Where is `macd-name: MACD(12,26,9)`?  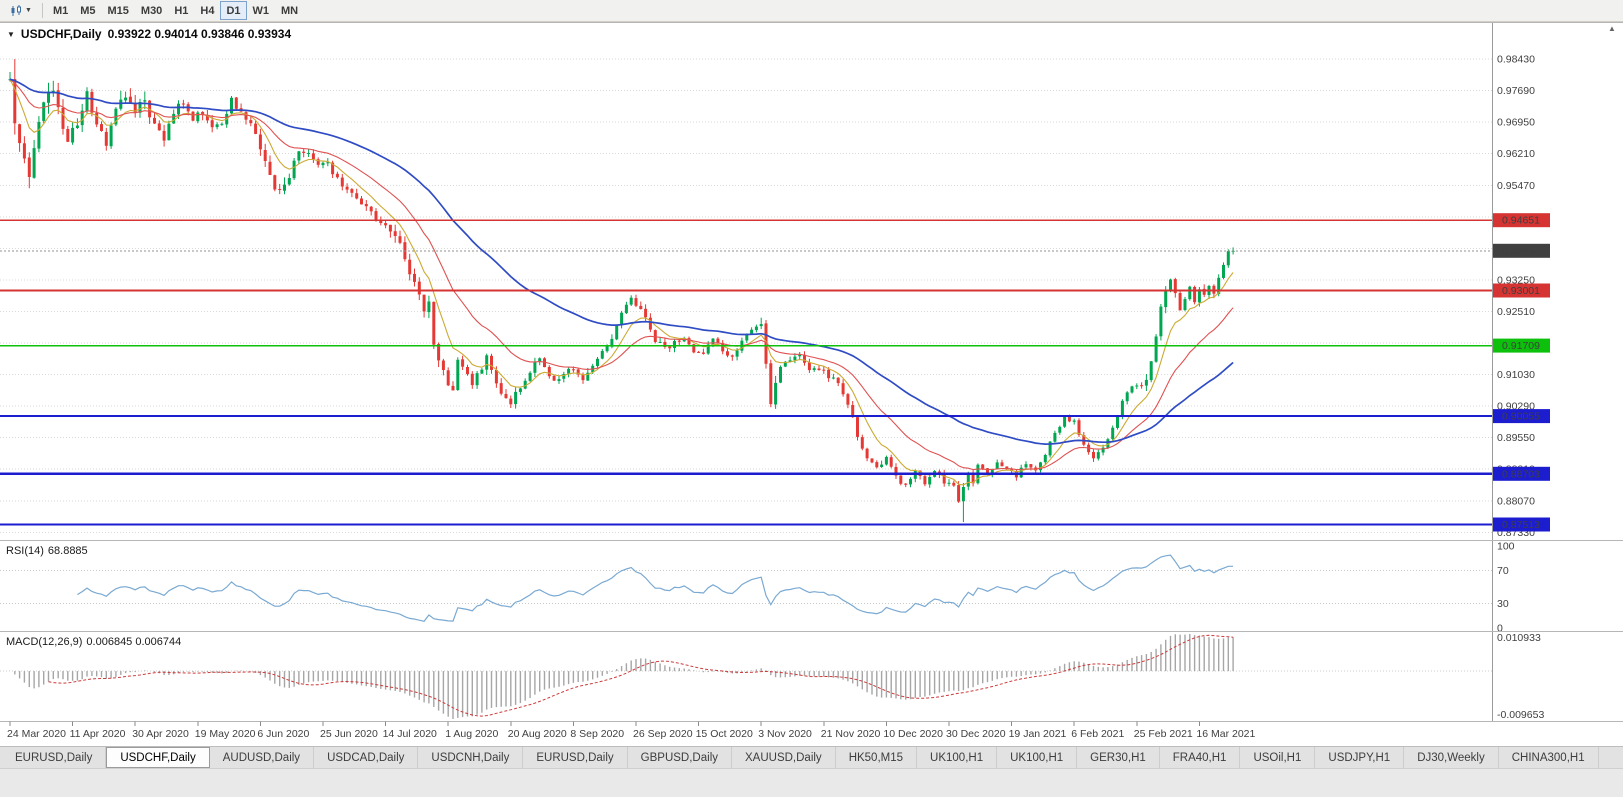 macd-name: MACD(12,26,9) is located at coordinates (44, 642).